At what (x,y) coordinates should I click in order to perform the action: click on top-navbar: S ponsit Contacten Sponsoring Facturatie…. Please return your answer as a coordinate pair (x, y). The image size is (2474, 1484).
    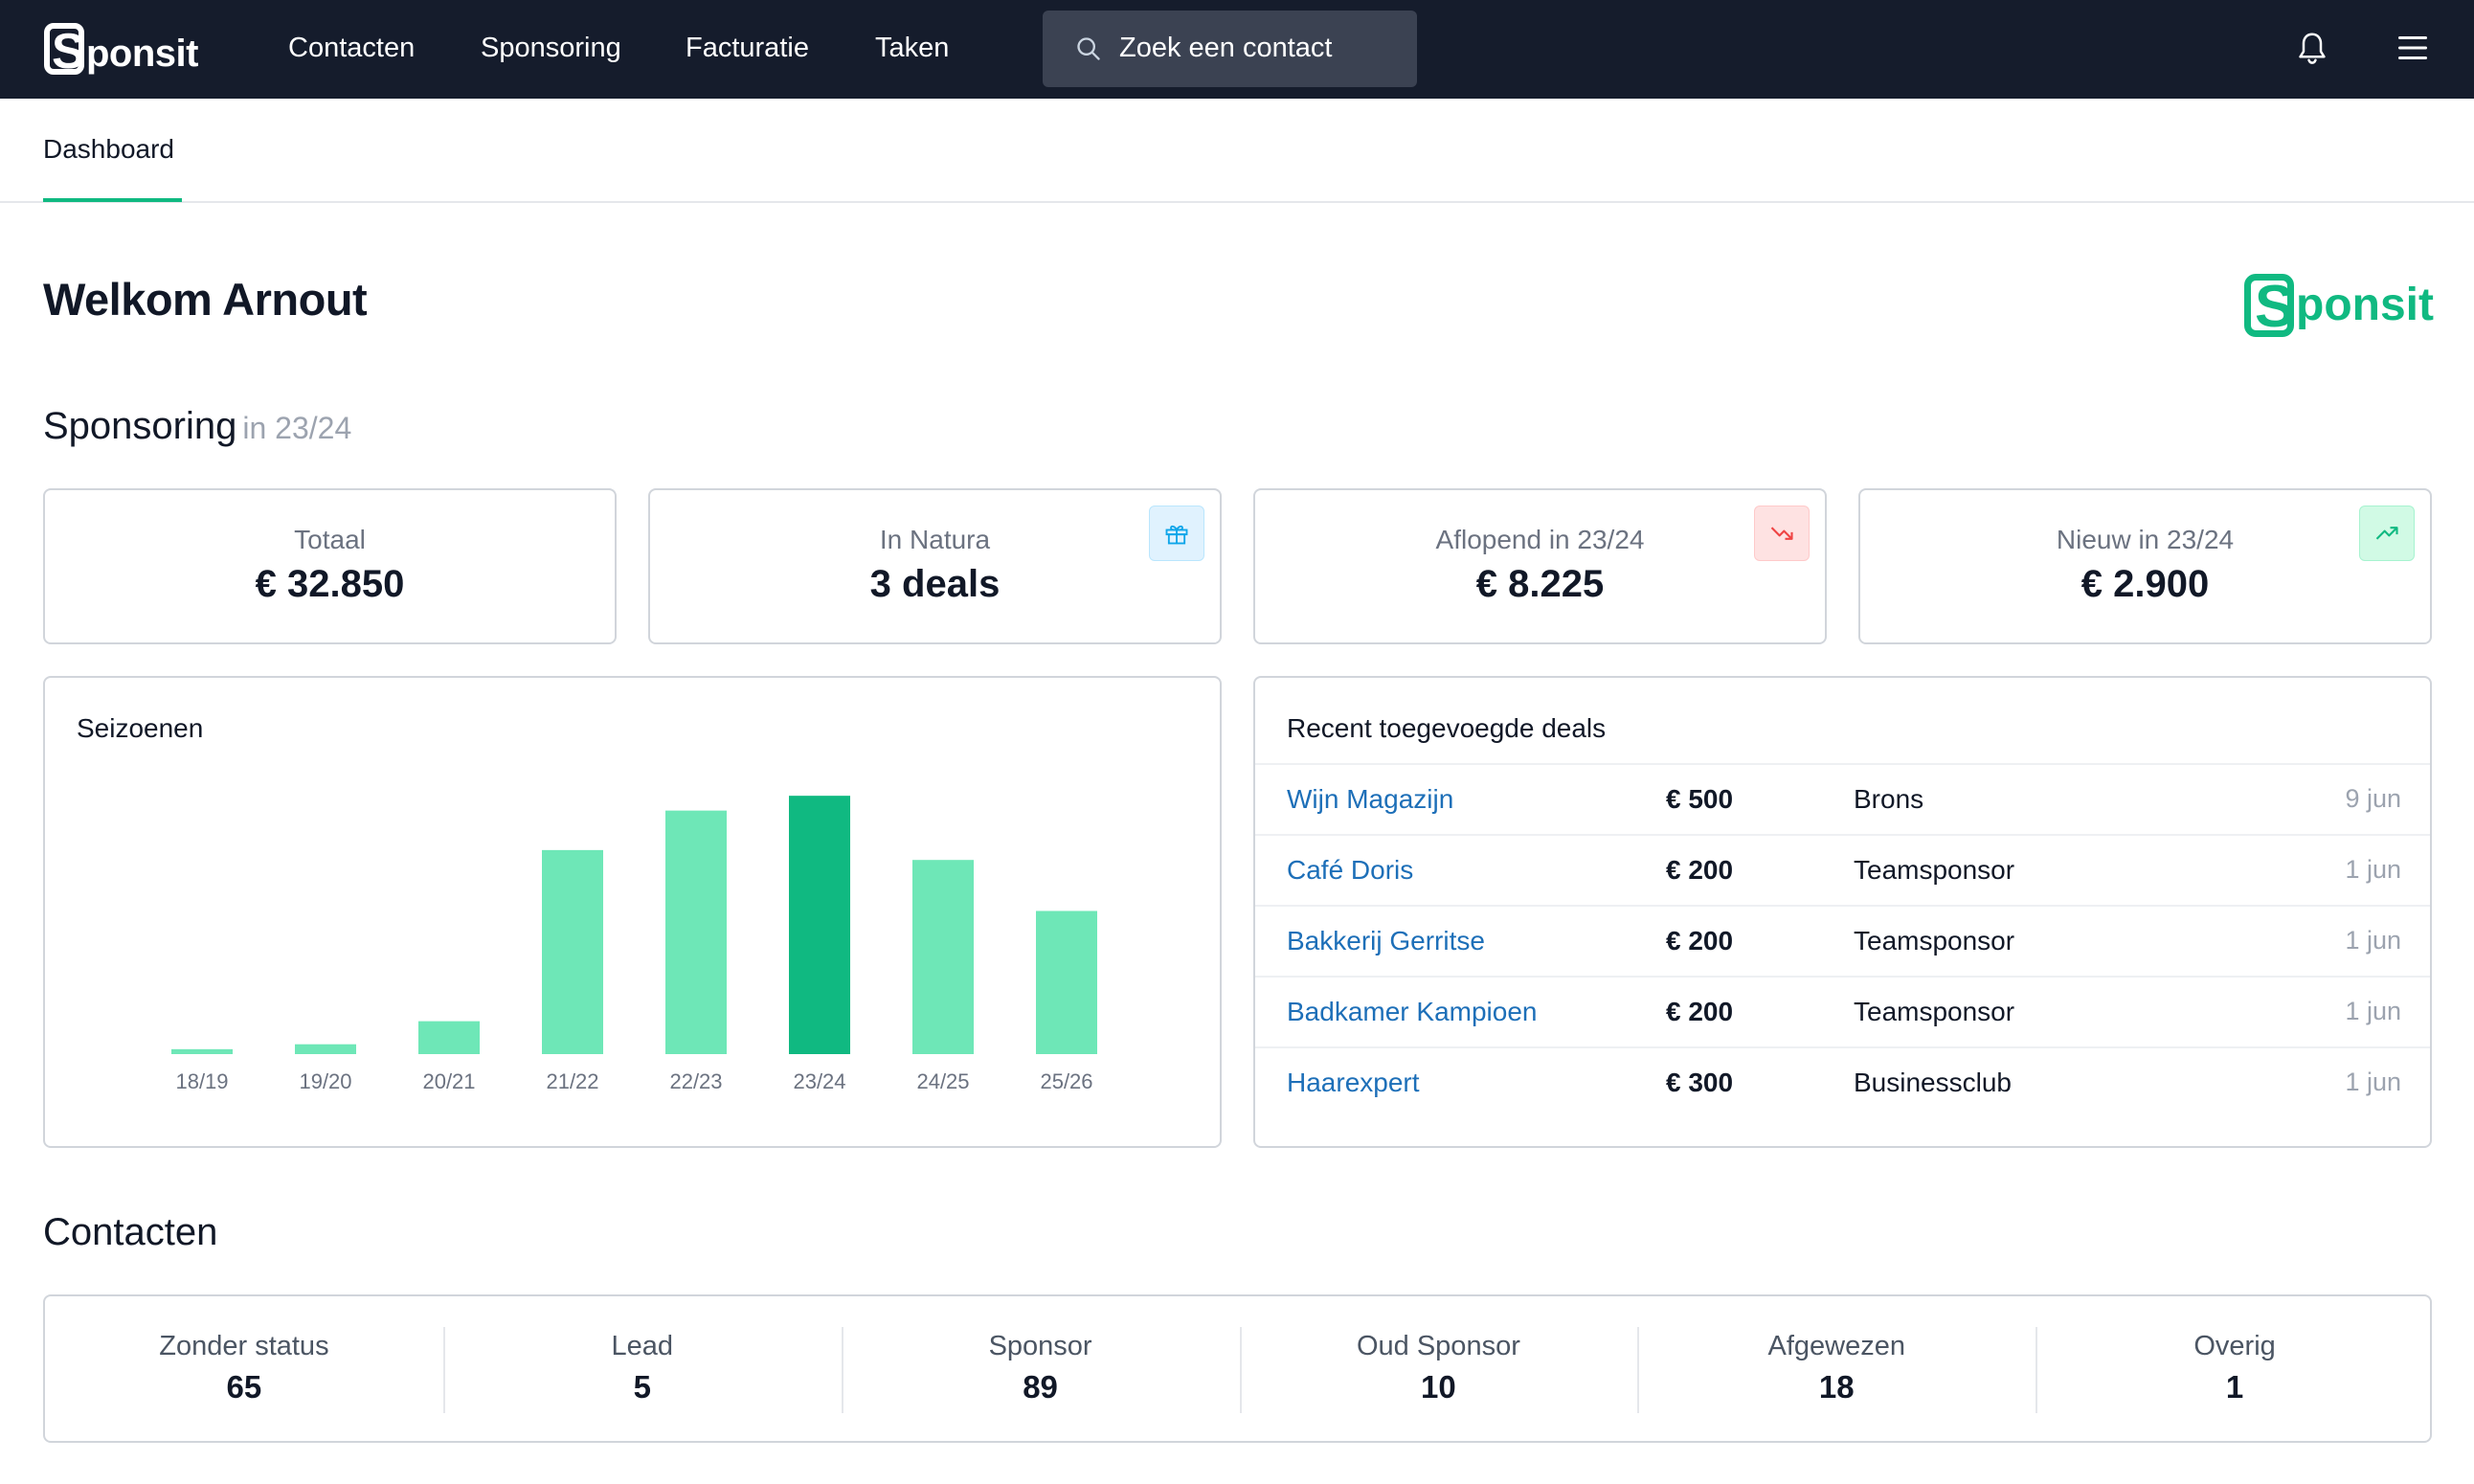
    Looking at the image, I should click on (1237, 49).